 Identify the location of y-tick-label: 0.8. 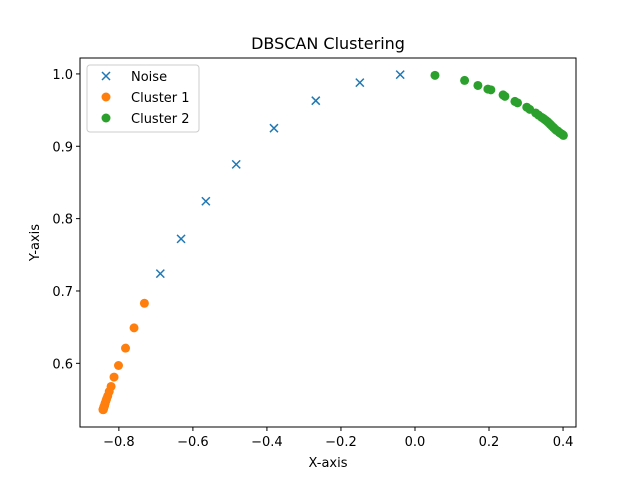
(62, 220).